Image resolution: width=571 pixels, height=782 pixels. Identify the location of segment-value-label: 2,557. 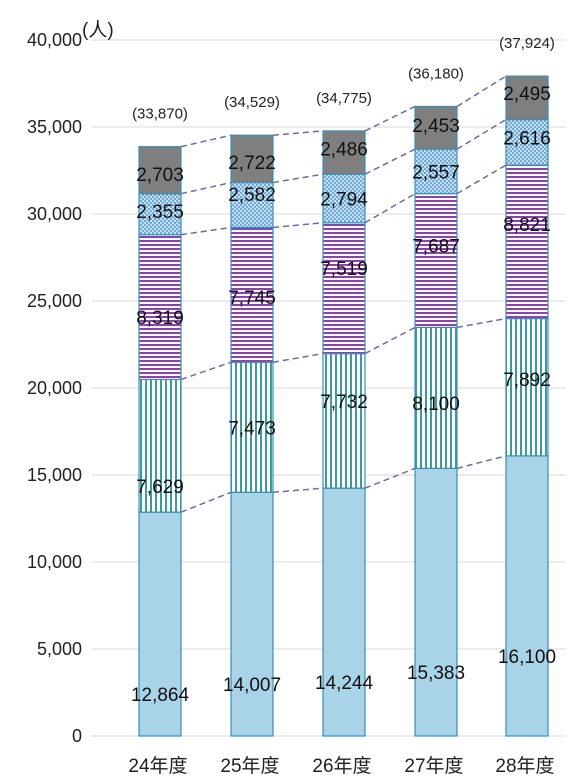
(436, 172).